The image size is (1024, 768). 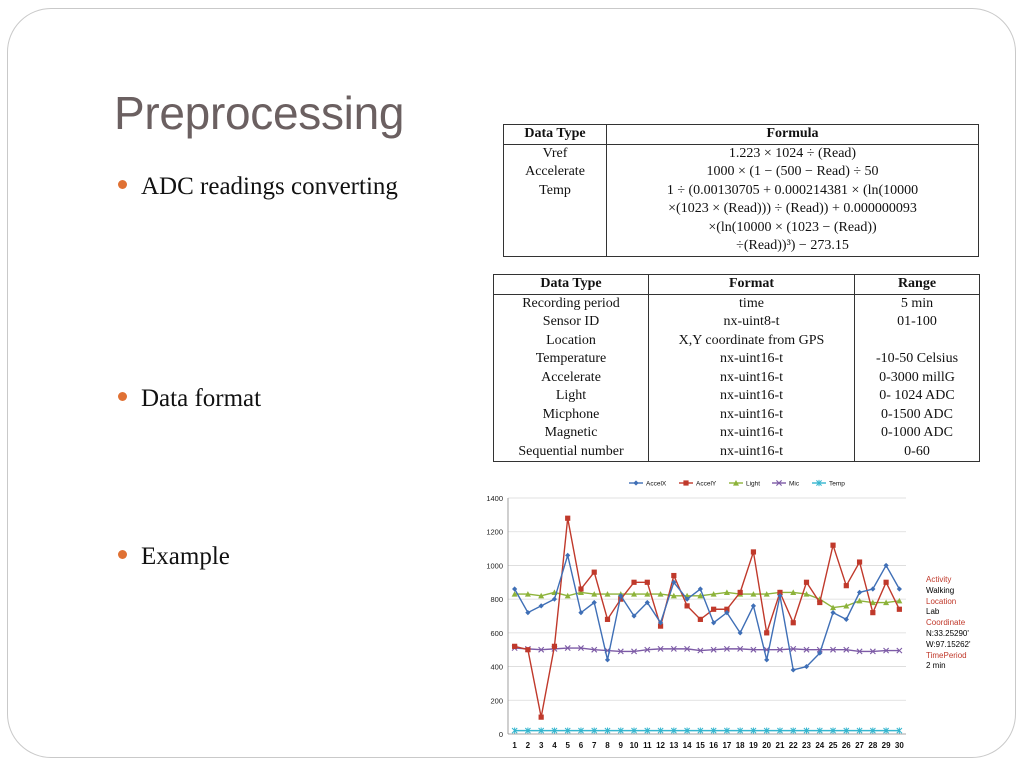 What do you see at coordinates (740, 745) in the screenshot?
I see `x-tick-label: 18` at bounding box center [740, 745].